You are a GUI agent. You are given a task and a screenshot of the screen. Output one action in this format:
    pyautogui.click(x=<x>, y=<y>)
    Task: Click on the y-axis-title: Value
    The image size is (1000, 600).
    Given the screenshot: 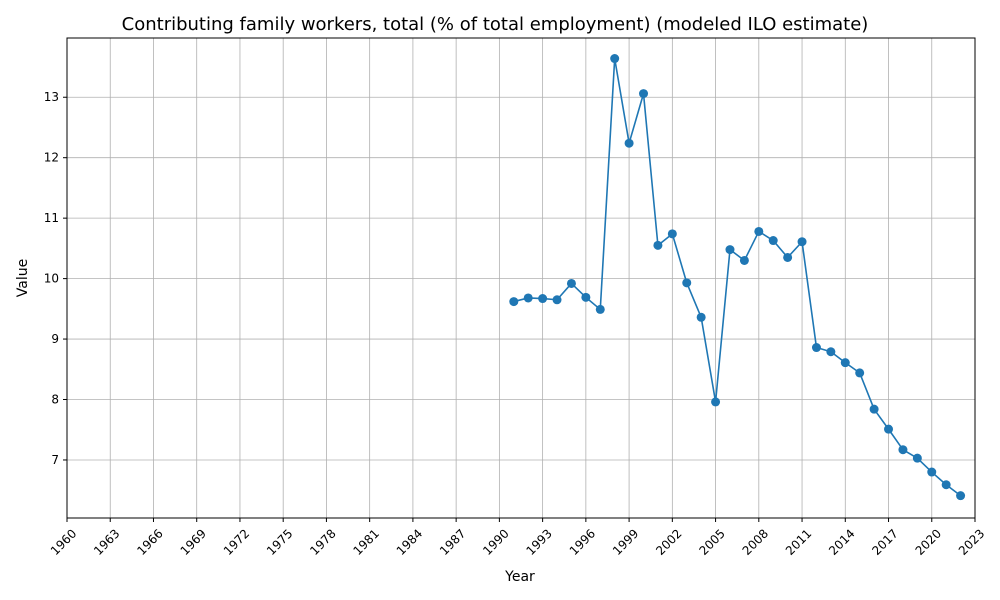 What is the action you would take?
    pyautogui.click(x=23, y=278)
    